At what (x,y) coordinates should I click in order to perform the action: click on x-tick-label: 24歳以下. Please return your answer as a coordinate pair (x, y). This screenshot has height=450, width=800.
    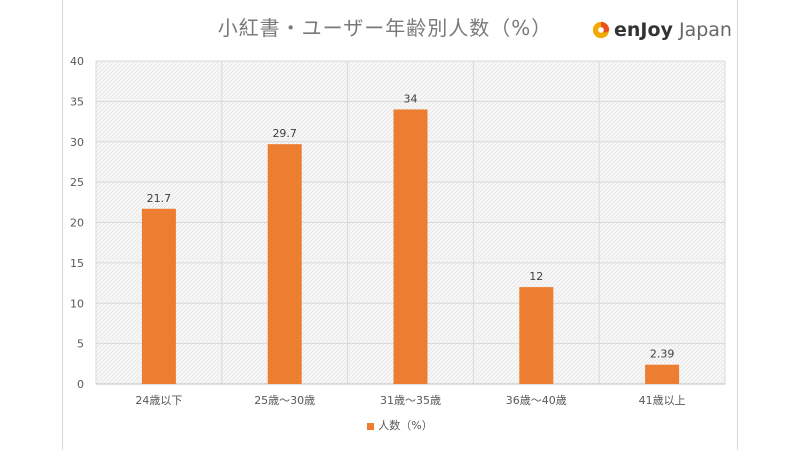
    Looking at the image, I should click on (158, 400).